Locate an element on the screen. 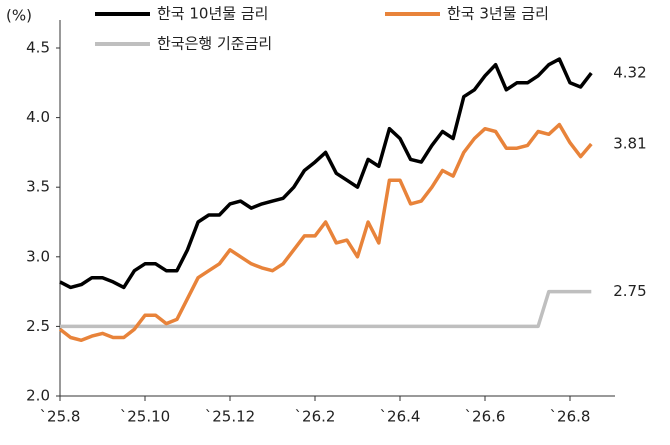  y-tick-label: 3.0 is located at coordinates (38, 256).